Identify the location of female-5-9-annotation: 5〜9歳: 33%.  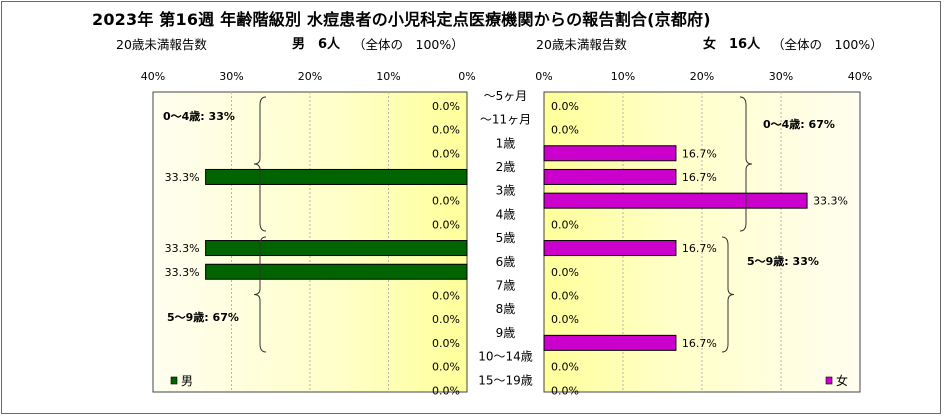
(783, 261).